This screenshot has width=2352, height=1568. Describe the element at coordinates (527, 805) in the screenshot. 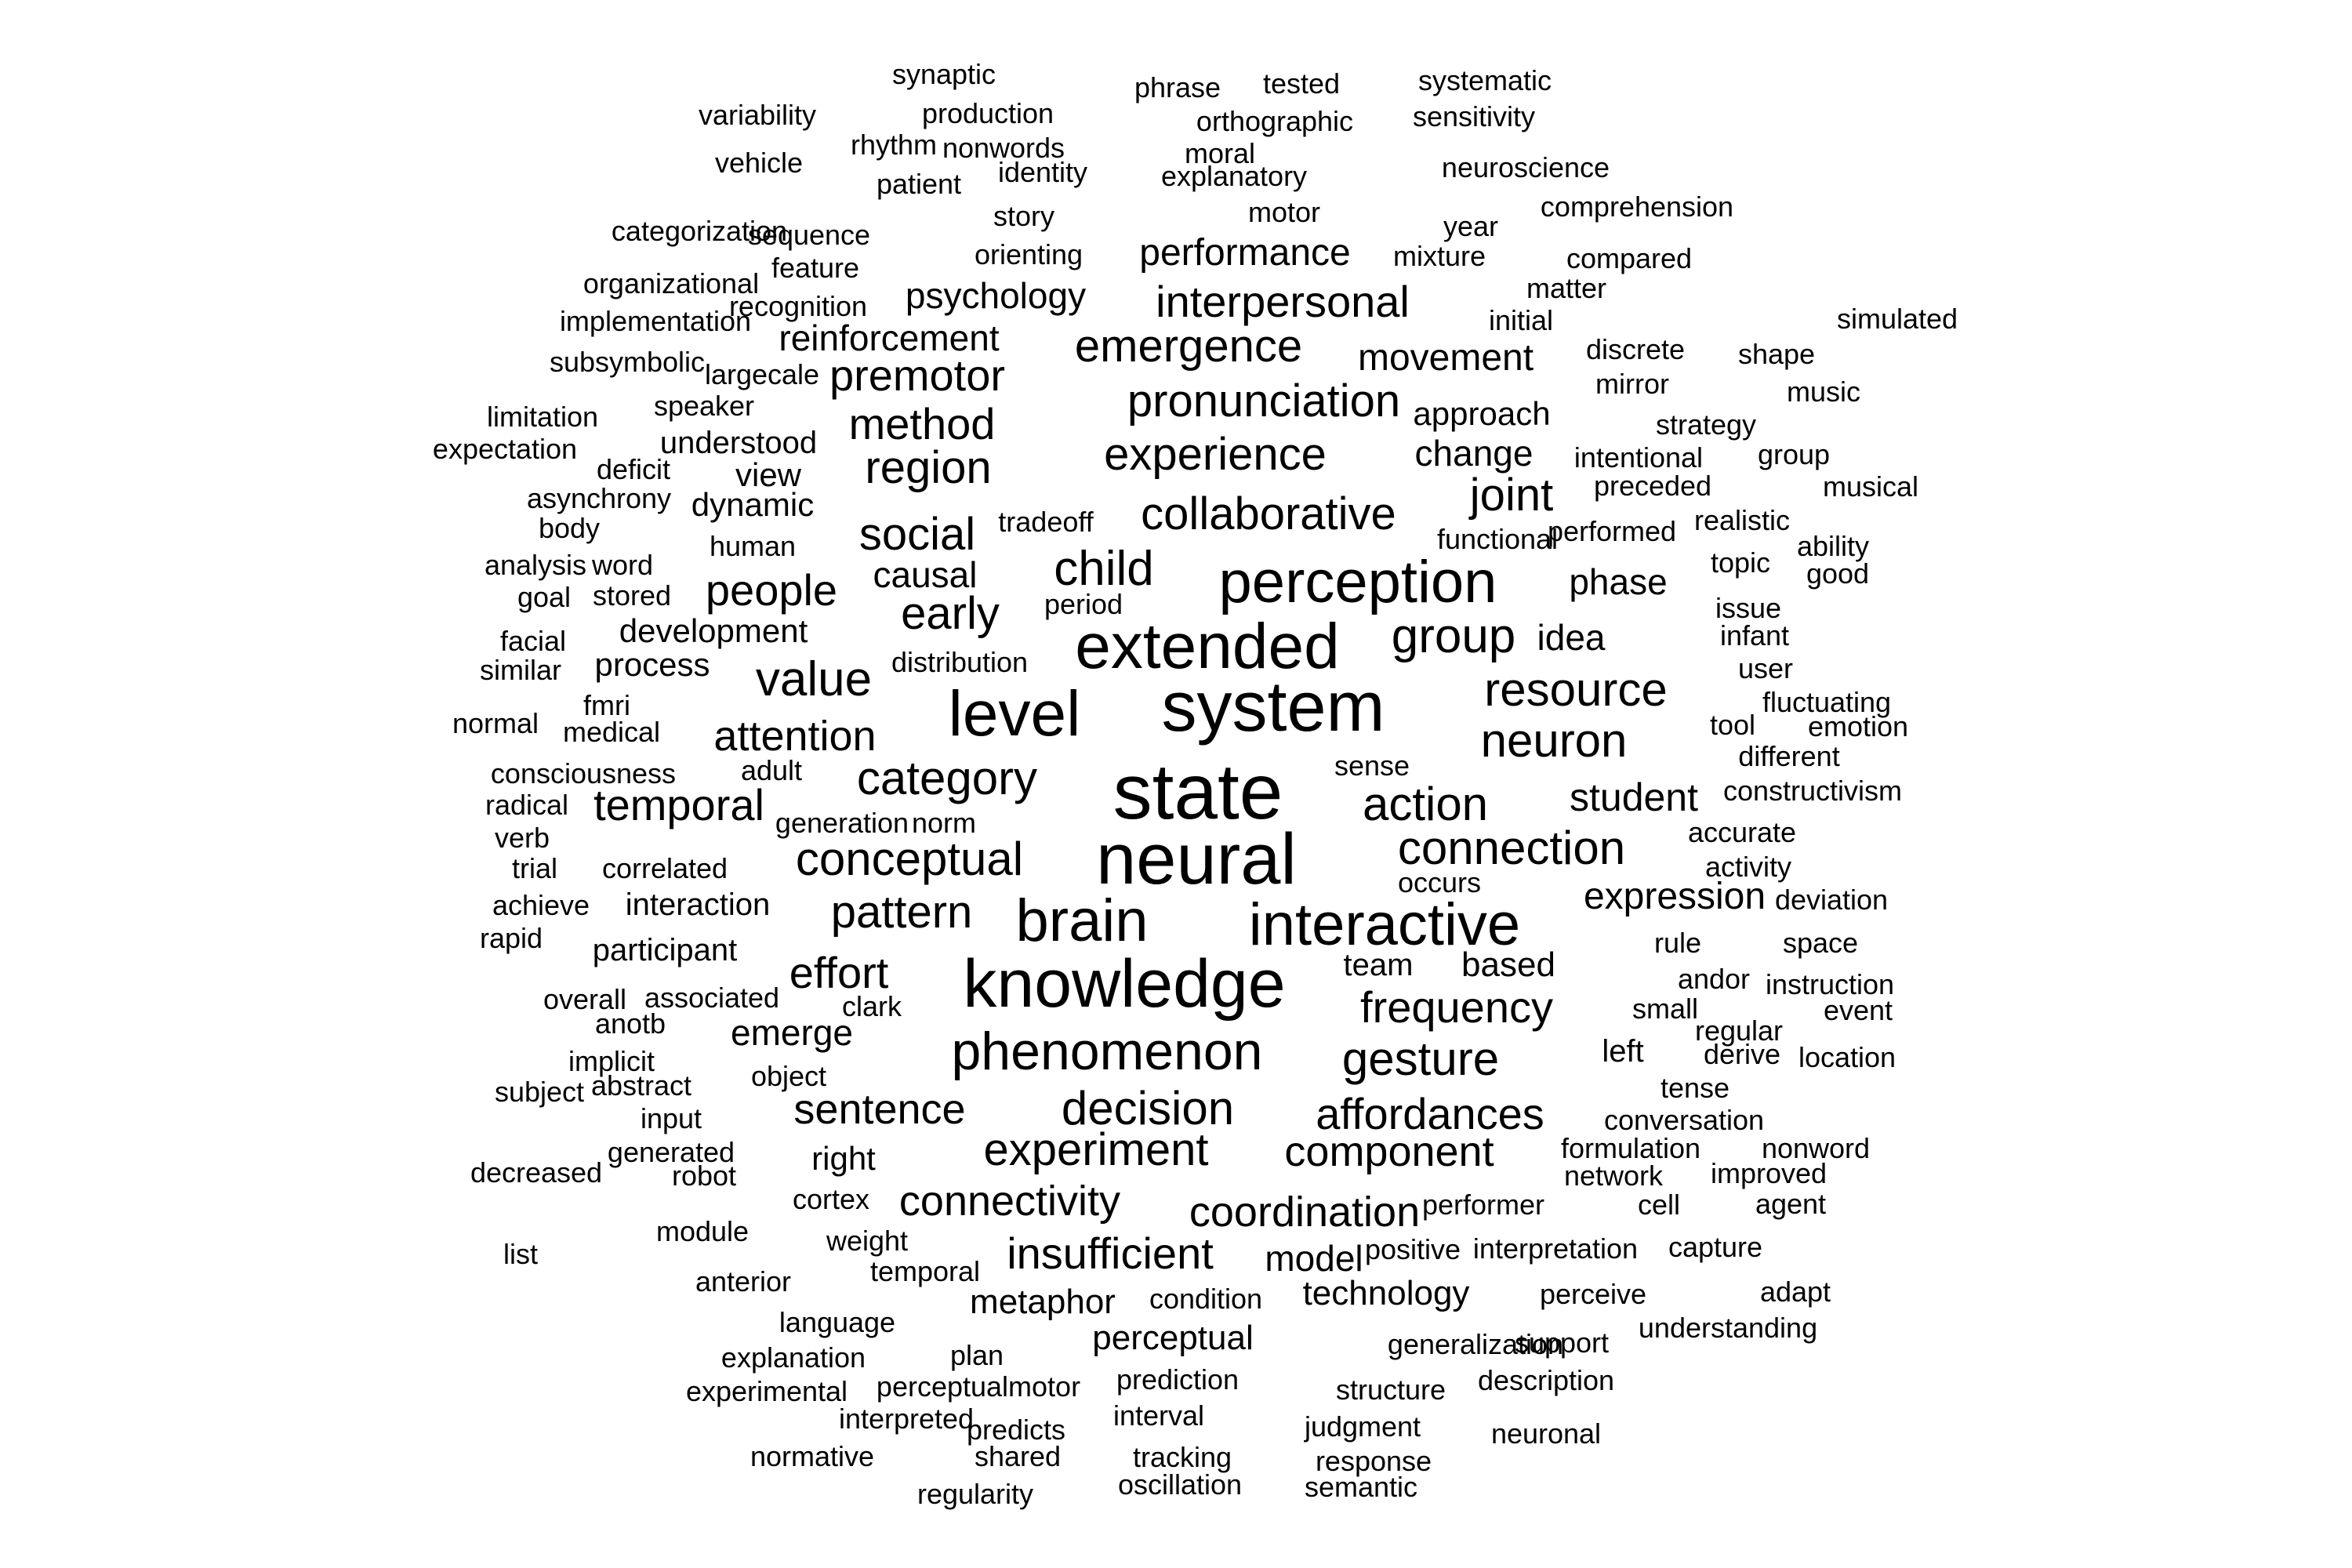

I see `cloud-word: radical` at that location.